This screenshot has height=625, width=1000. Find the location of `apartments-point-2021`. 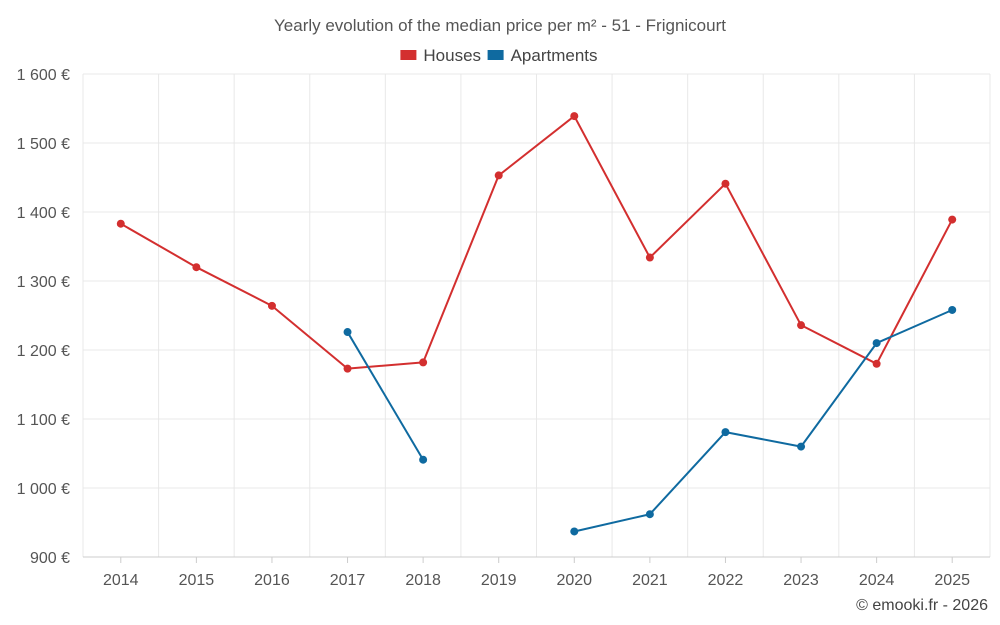

apartments-point-2021 is located at coordinates (649, 514).